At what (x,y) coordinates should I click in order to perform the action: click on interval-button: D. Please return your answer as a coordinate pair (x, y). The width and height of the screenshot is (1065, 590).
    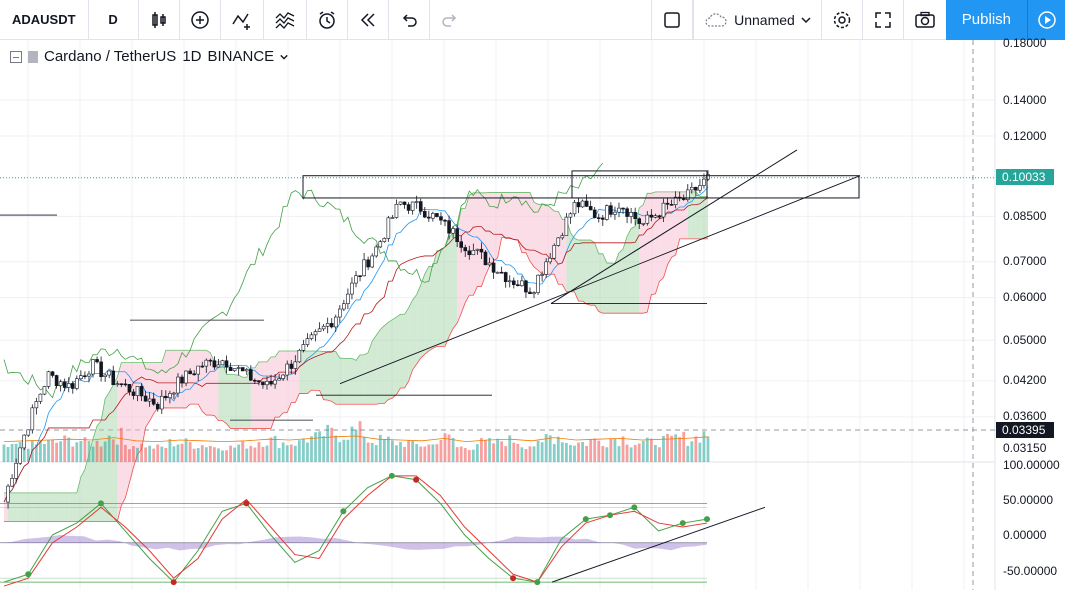
    Looking at the image, I should click on (114, 20).